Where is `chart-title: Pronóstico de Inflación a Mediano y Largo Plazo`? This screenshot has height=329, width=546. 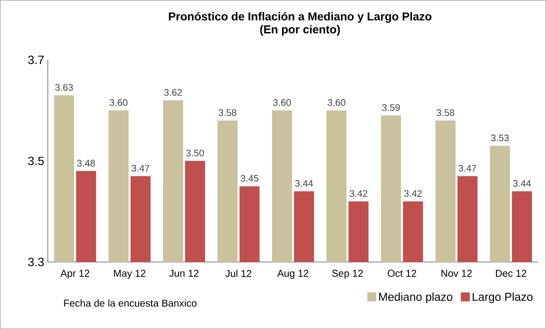
chart-title: Pronóstico de Inflación a Mediano y Largo Plazo is located at coordinates (300, 17).